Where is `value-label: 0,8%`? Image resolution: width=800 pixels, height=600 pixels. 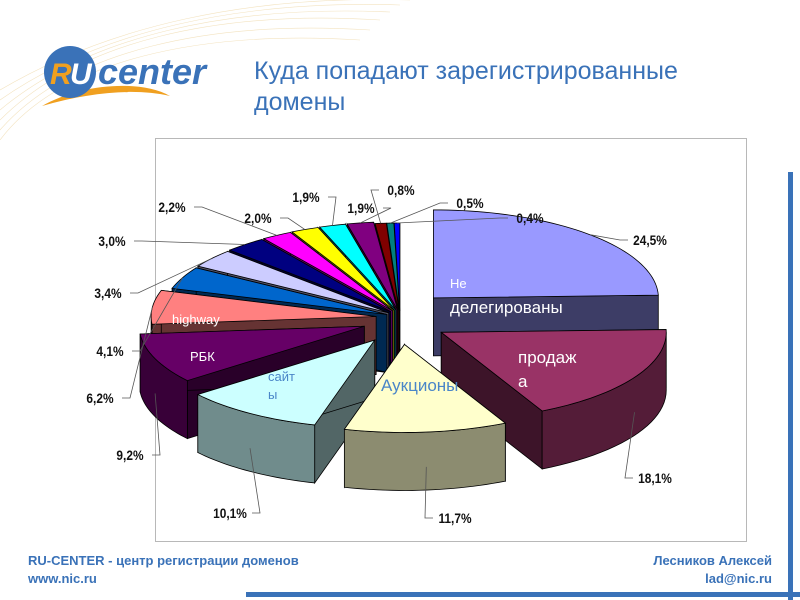 value-label: 0,8% is located at coordinates (401, 190).